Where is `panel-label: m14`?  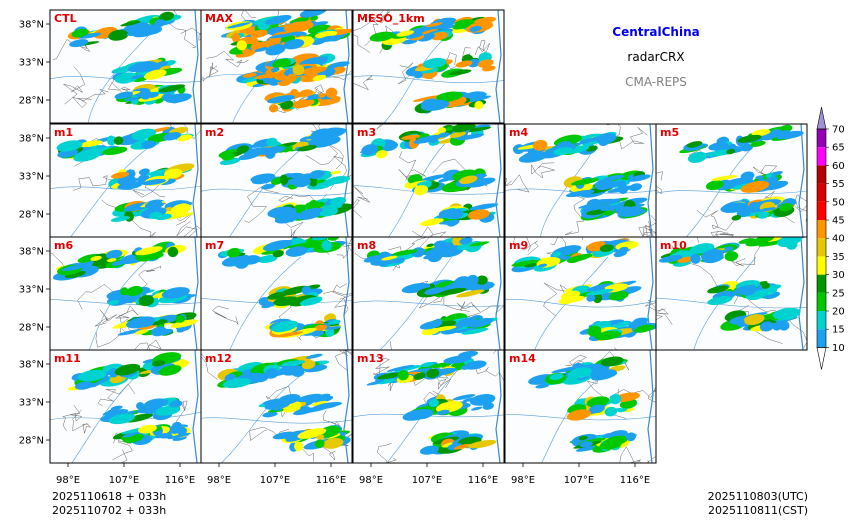 panel-label: m14 is located at coordinates (522, 358).